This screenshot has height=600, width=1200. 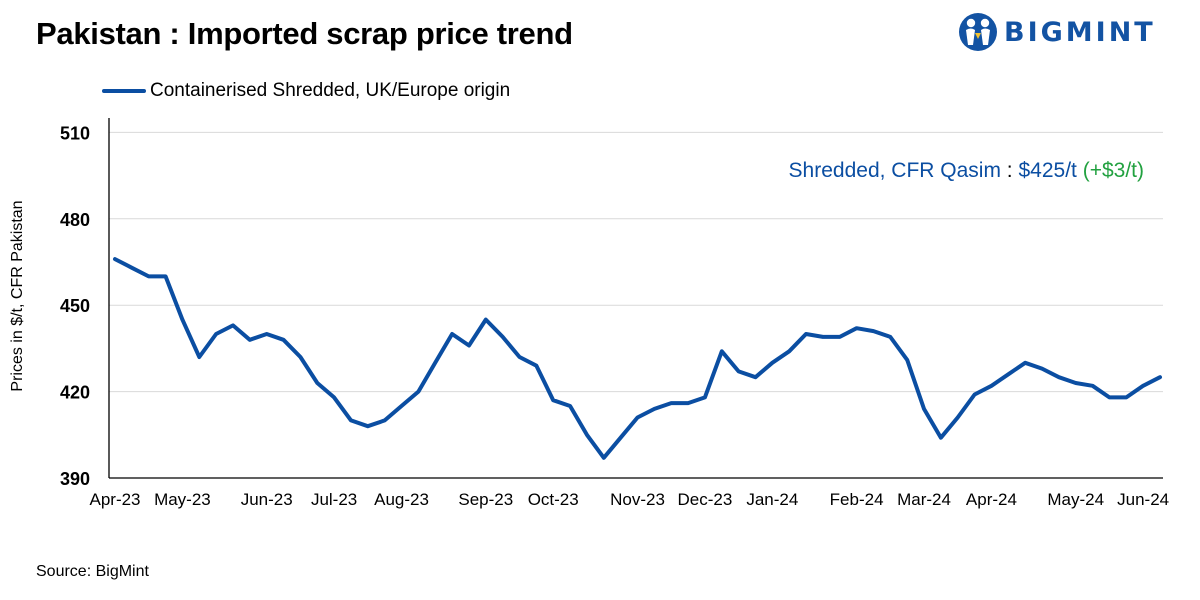 I want to click on y-tick-label: 510, so click(x=75, y=133).